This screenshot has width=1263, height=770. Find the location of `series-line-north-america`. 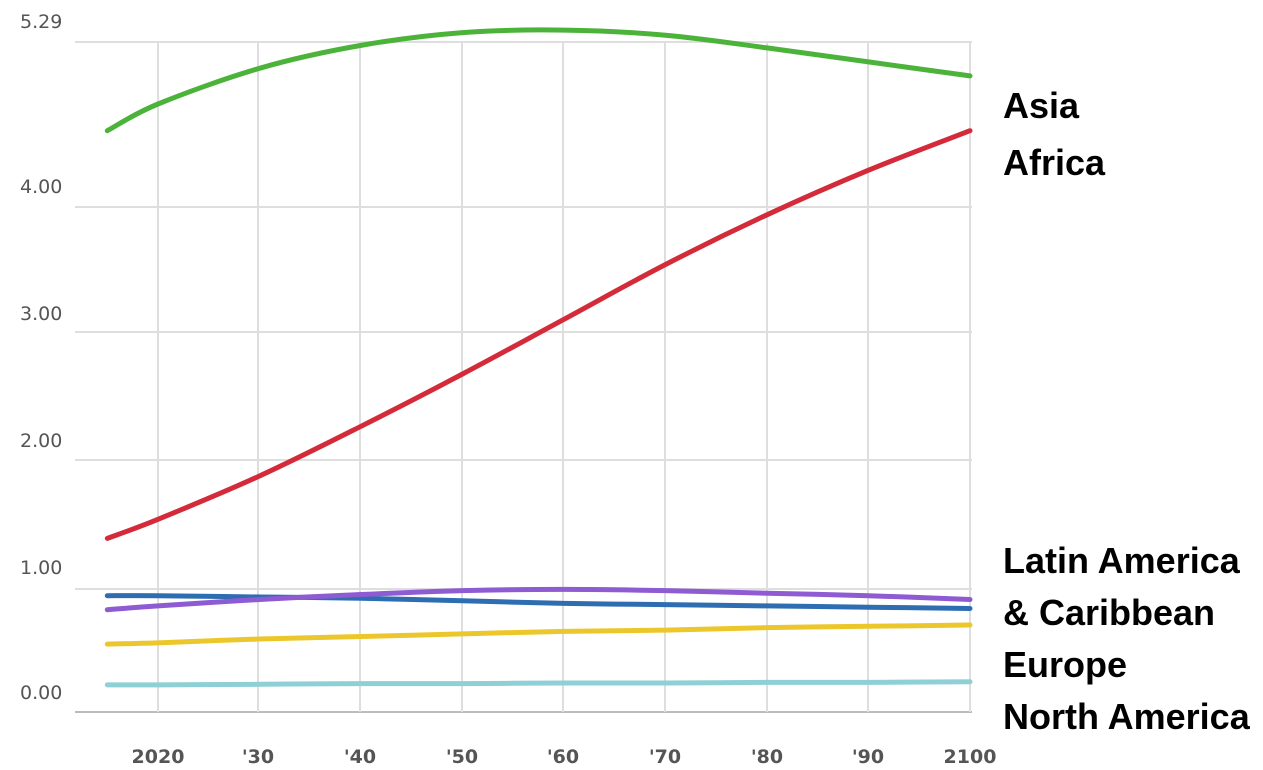

series-line-north-america is located at coordinates (538, 683).